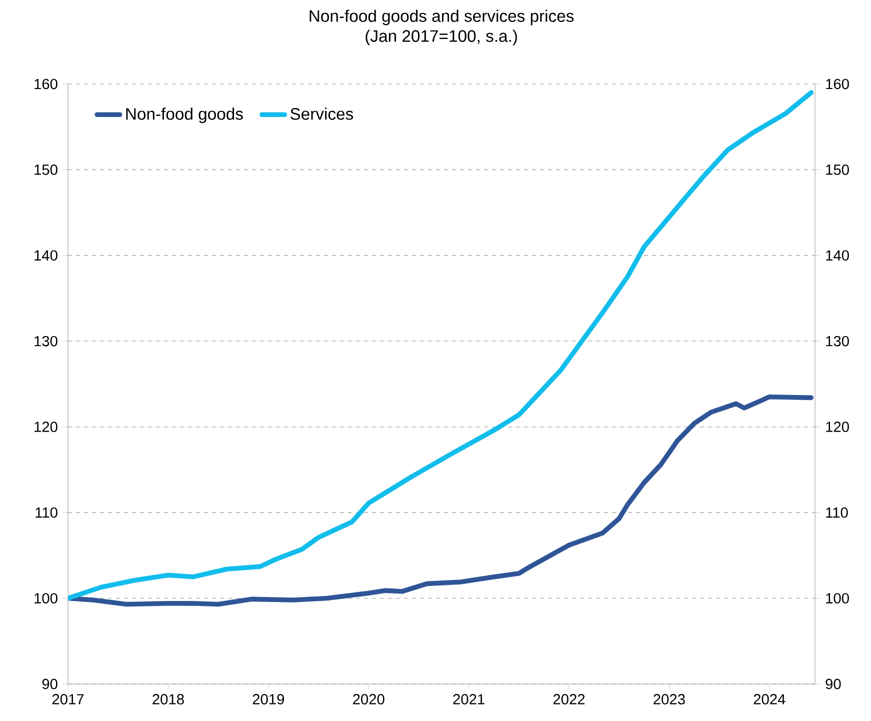 This screenshot has height=721, width=871. What do you see at coordinates (837, 598) in the screenshot?
I see `y2-tick-label: 100` at bounding box center [837, 598].